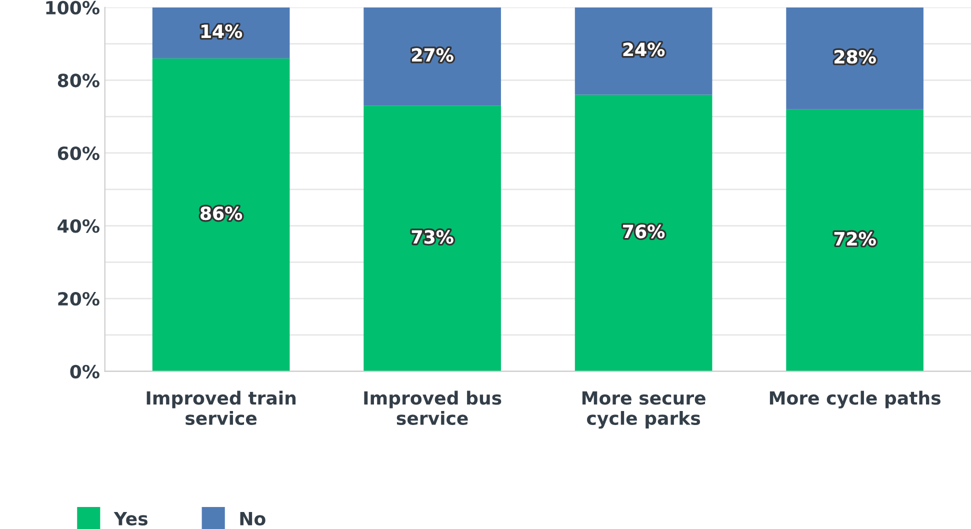 Image resolution: width=971 pixels, height=529 pixels. What do you see at coordinates (131, 519) in the screenshot?
I see `legend-label: Yes` at bounding box center [131, 519].